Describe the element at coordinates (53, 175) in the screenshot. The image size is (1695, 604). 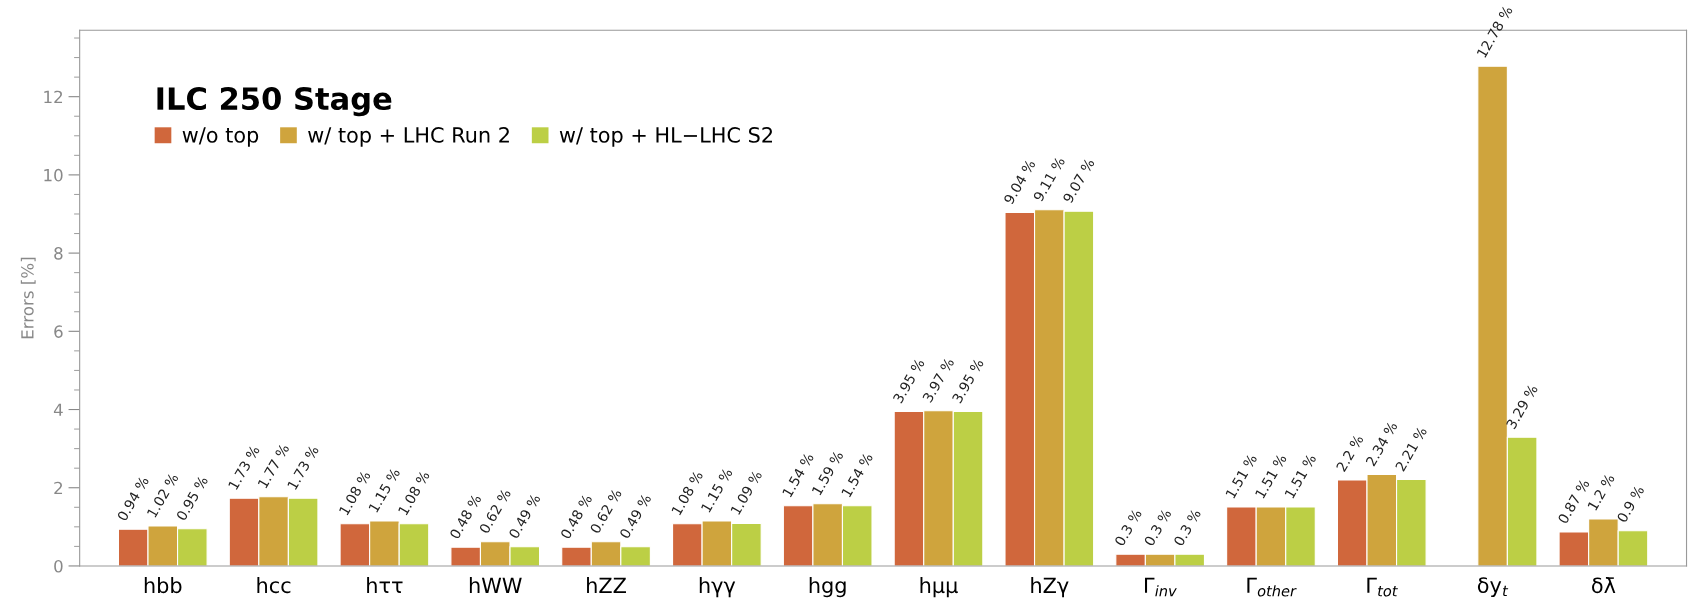
I see `y-tick-label: 10` at that location.